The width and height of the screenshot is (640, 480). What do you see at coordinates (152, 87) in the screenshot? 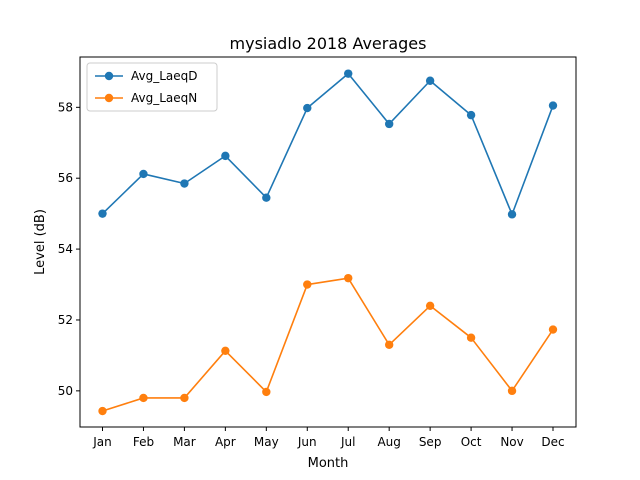
I see `legend-box` at bounding box center [152, 87].